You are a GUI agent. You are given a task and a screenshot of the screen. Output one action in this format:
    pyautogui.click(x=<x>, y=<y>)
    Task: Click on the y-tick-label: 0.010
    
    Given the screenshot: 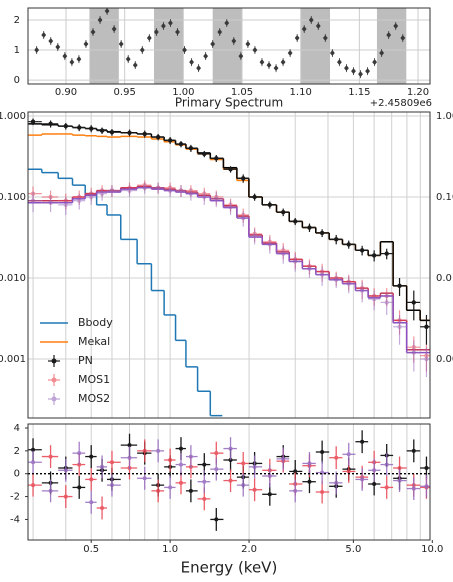 What is the action you would take?
    pyautogui.click(x=13, y=278)
    